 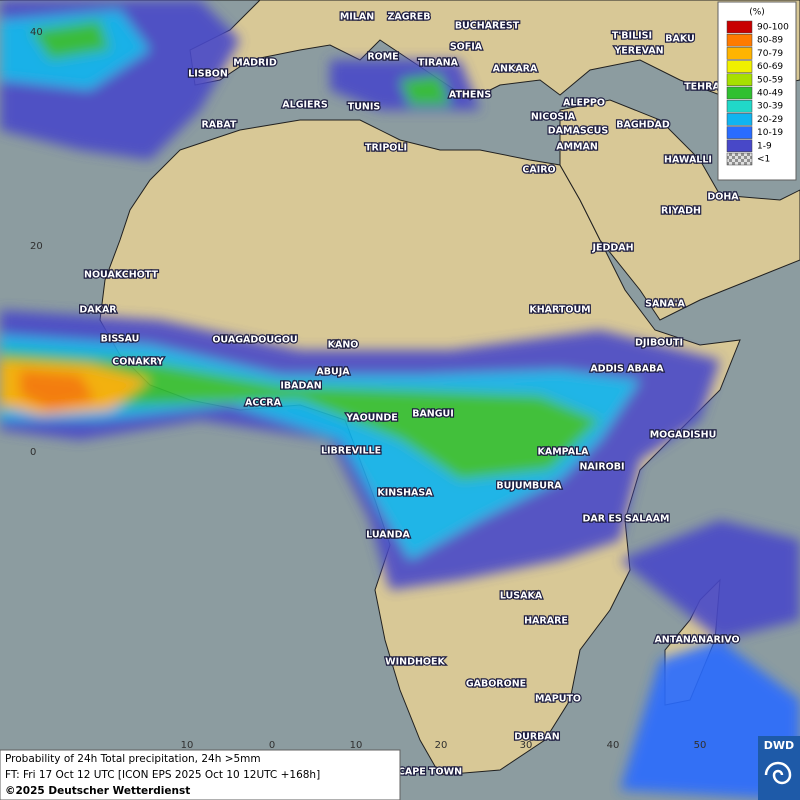 I want to click on city-label: ATHENS, so click(x=470, y=95).